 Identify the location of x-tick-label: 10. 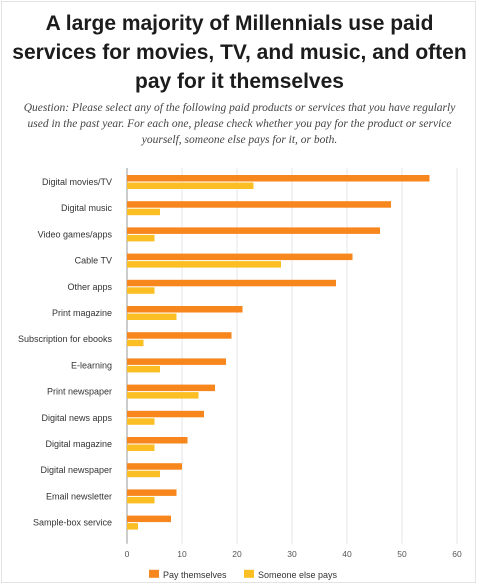
(182, 554).